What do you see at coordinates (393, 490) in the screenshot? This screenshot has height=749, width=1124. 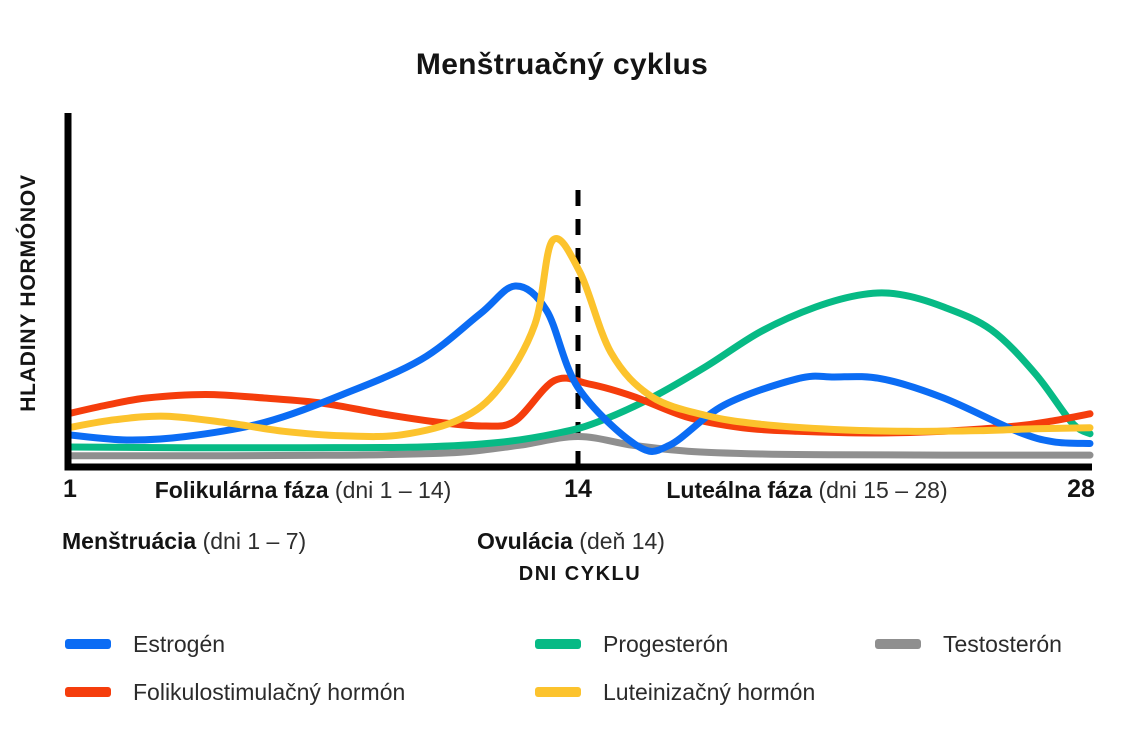 I see `follicular-phase-range: (dni 1 – 14)` at bounding box center [393, 490].